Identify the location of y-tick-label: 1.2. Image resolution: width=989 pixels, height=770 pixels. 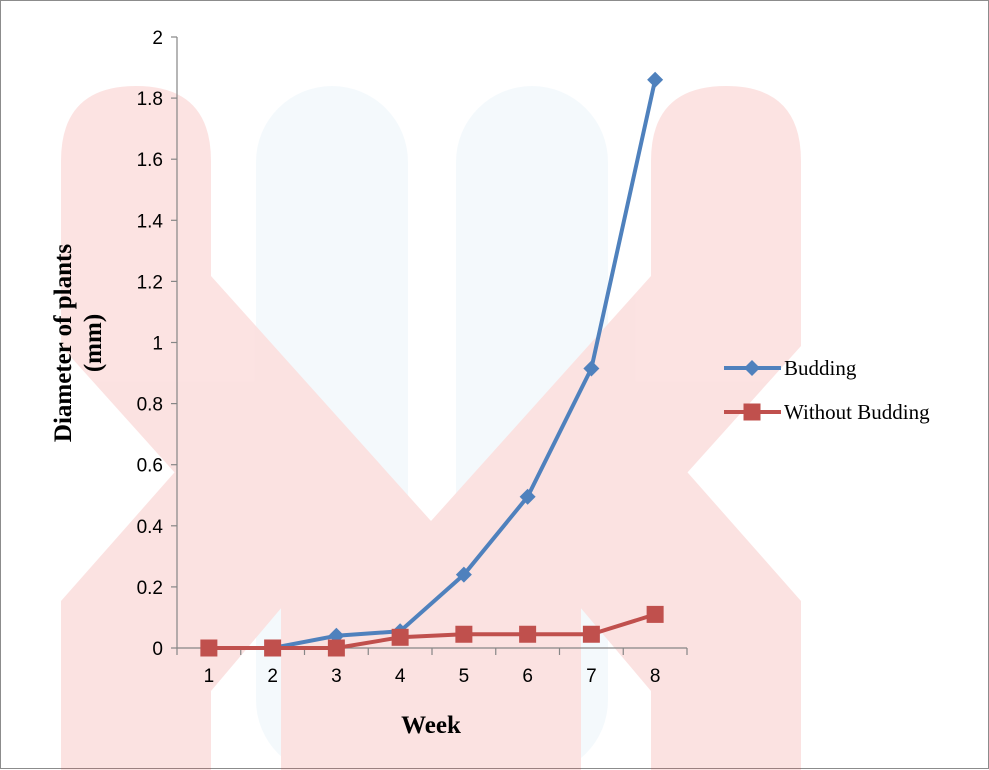
(150, 282).